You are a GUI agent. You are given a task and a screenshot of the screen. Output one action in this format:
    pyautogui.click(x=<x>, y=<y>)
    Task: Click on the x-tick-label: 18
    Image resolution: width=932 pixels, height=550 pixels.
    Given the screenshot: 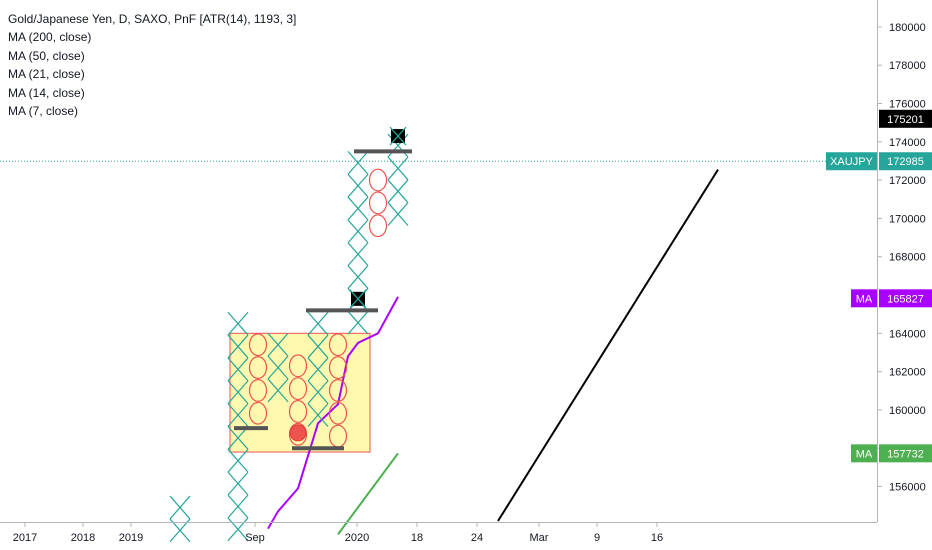 What is the action you would take?
    pyautogui.click(x=417, y=538)
    